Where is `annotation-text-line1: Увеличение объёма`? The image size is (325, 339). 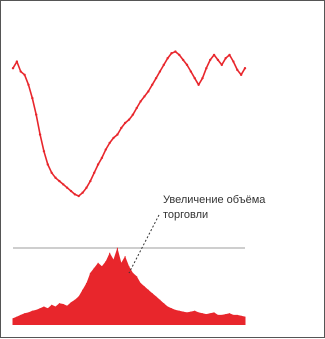 annotation-text-line1: Увеличение объёма is located at coordinates (214, 200).